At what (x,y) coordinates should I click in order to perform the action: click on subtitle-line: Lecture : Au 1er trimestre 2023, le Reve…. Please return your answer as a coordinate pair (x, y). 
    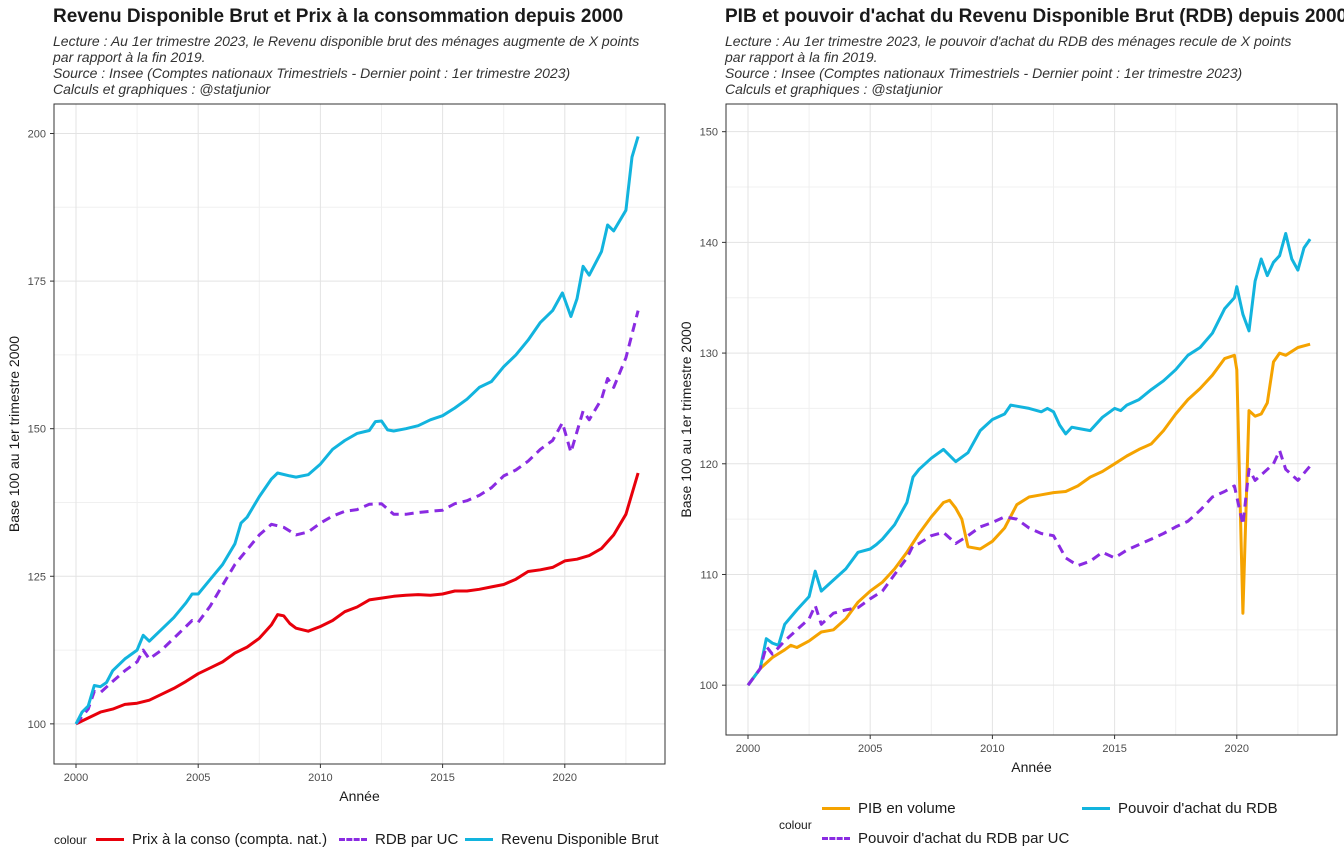
    Looking at the image, I should click on (346, 41).